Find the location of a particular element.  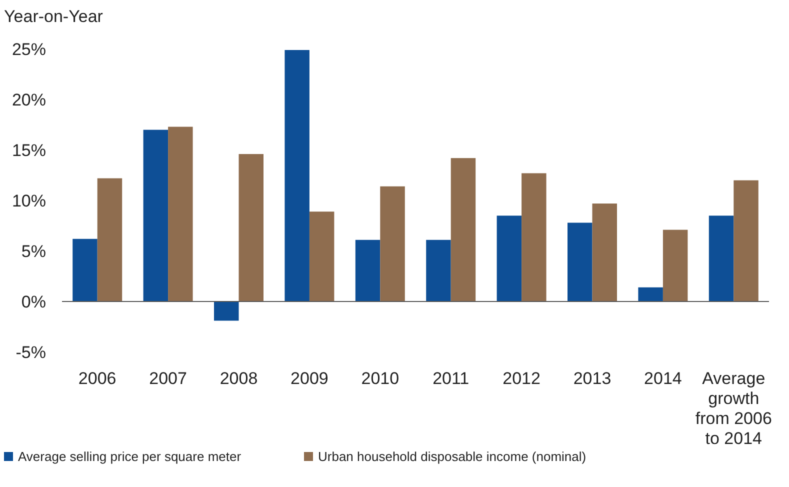

y-tick-label: -5% is located at coordinates (31, 352).